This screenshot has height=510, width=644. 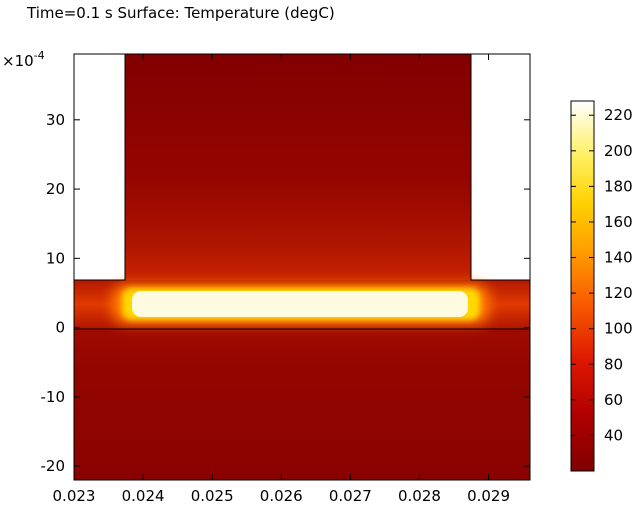 I want to click on x-tick-label: 0.024, so click(x=143, y=496).